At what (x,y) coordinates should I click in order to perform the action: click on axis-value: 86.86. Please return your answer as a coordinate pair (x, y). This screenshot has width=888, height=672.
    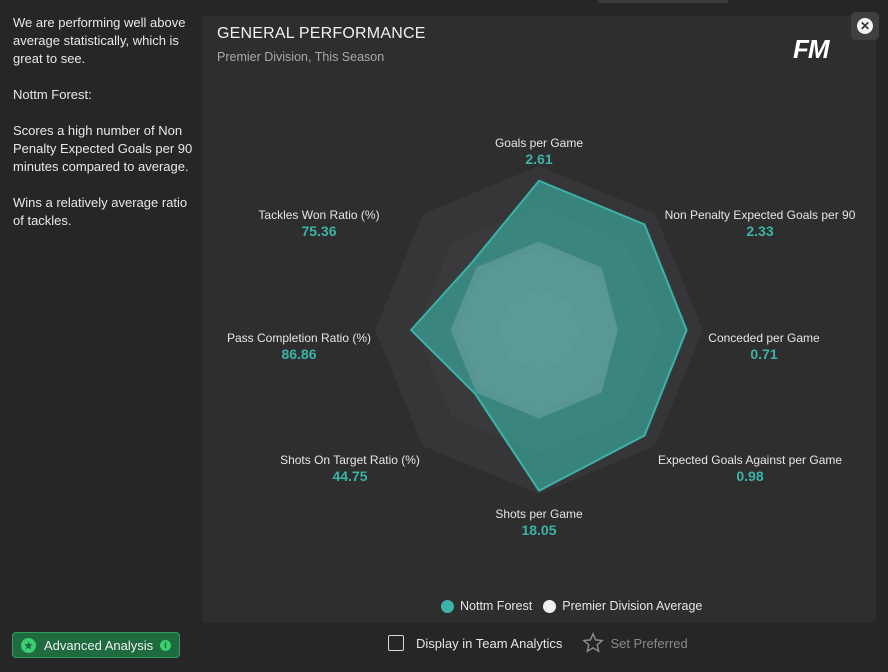
    Looking at the image, I should click on (298, 354).